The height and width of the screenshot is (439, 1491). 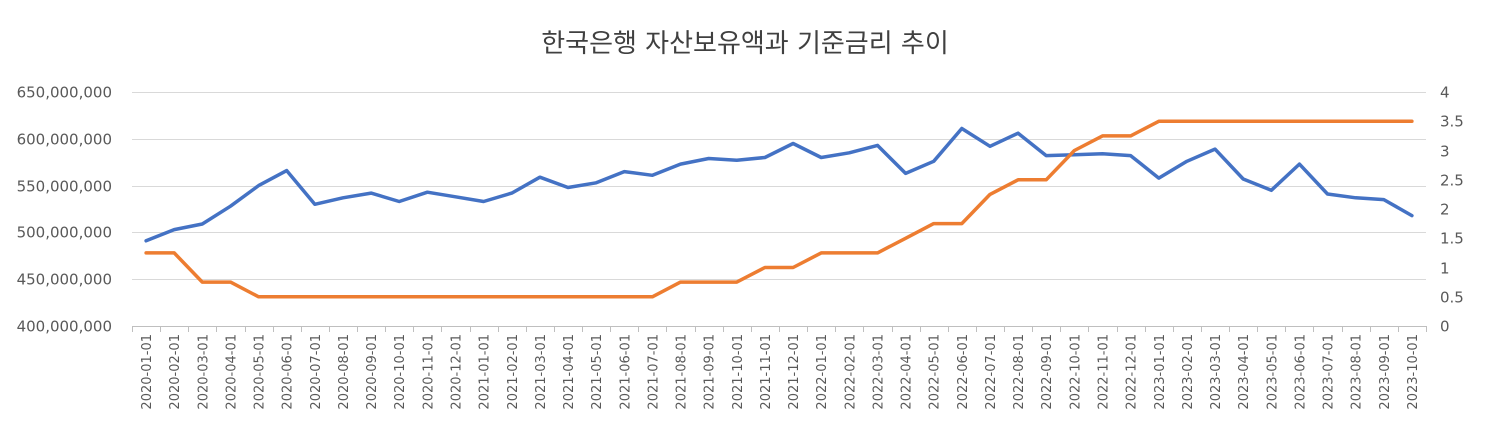 I want to click on x-tick-label: 2021-04-01, so click(x=569, y=372).